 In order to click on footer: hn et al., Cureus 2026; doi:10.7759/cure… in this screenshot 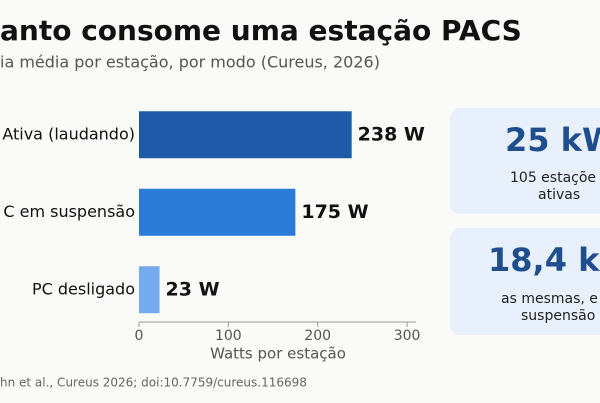, I will do `click(153, 383)`.